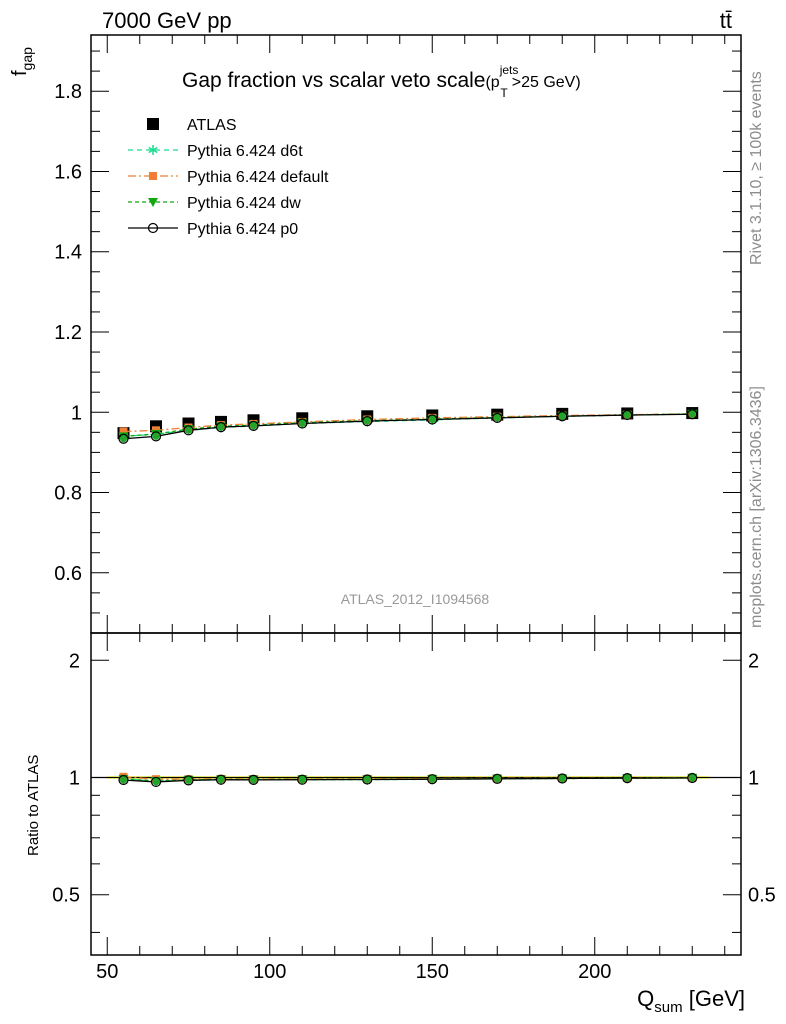  I want to click on legend-label: Pythia 6.424 default, so click(258, 177).